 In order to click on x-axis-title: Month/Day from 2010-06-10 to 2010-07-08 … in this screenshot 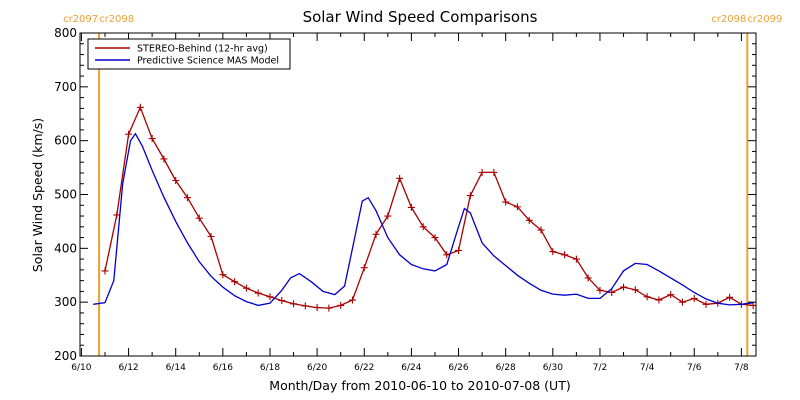, I will do `click(419, 385)`.